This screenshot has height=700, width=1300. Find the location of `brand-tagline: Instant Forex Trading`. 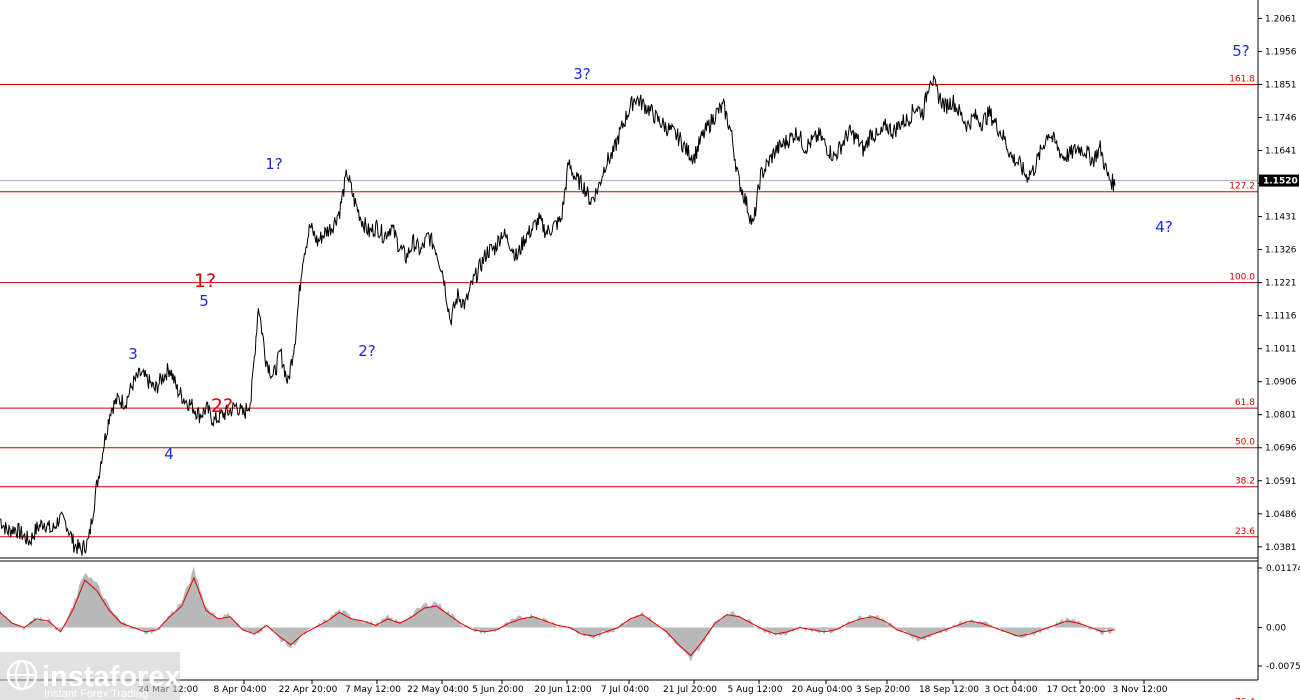

brand-tagline: Instant Forex Trading is located at coordinates (96, 694).